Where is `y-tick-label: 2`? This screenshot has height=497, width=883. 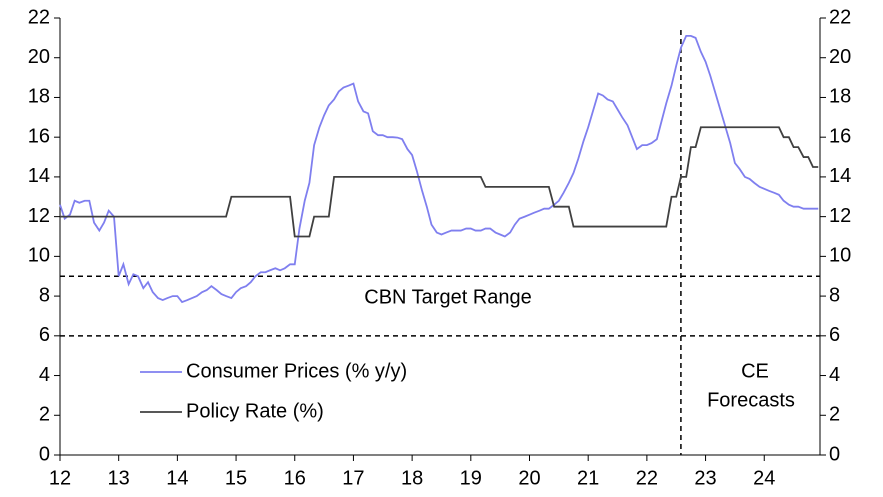
y-tick-label: 2 is located at coordinates (44, 415).